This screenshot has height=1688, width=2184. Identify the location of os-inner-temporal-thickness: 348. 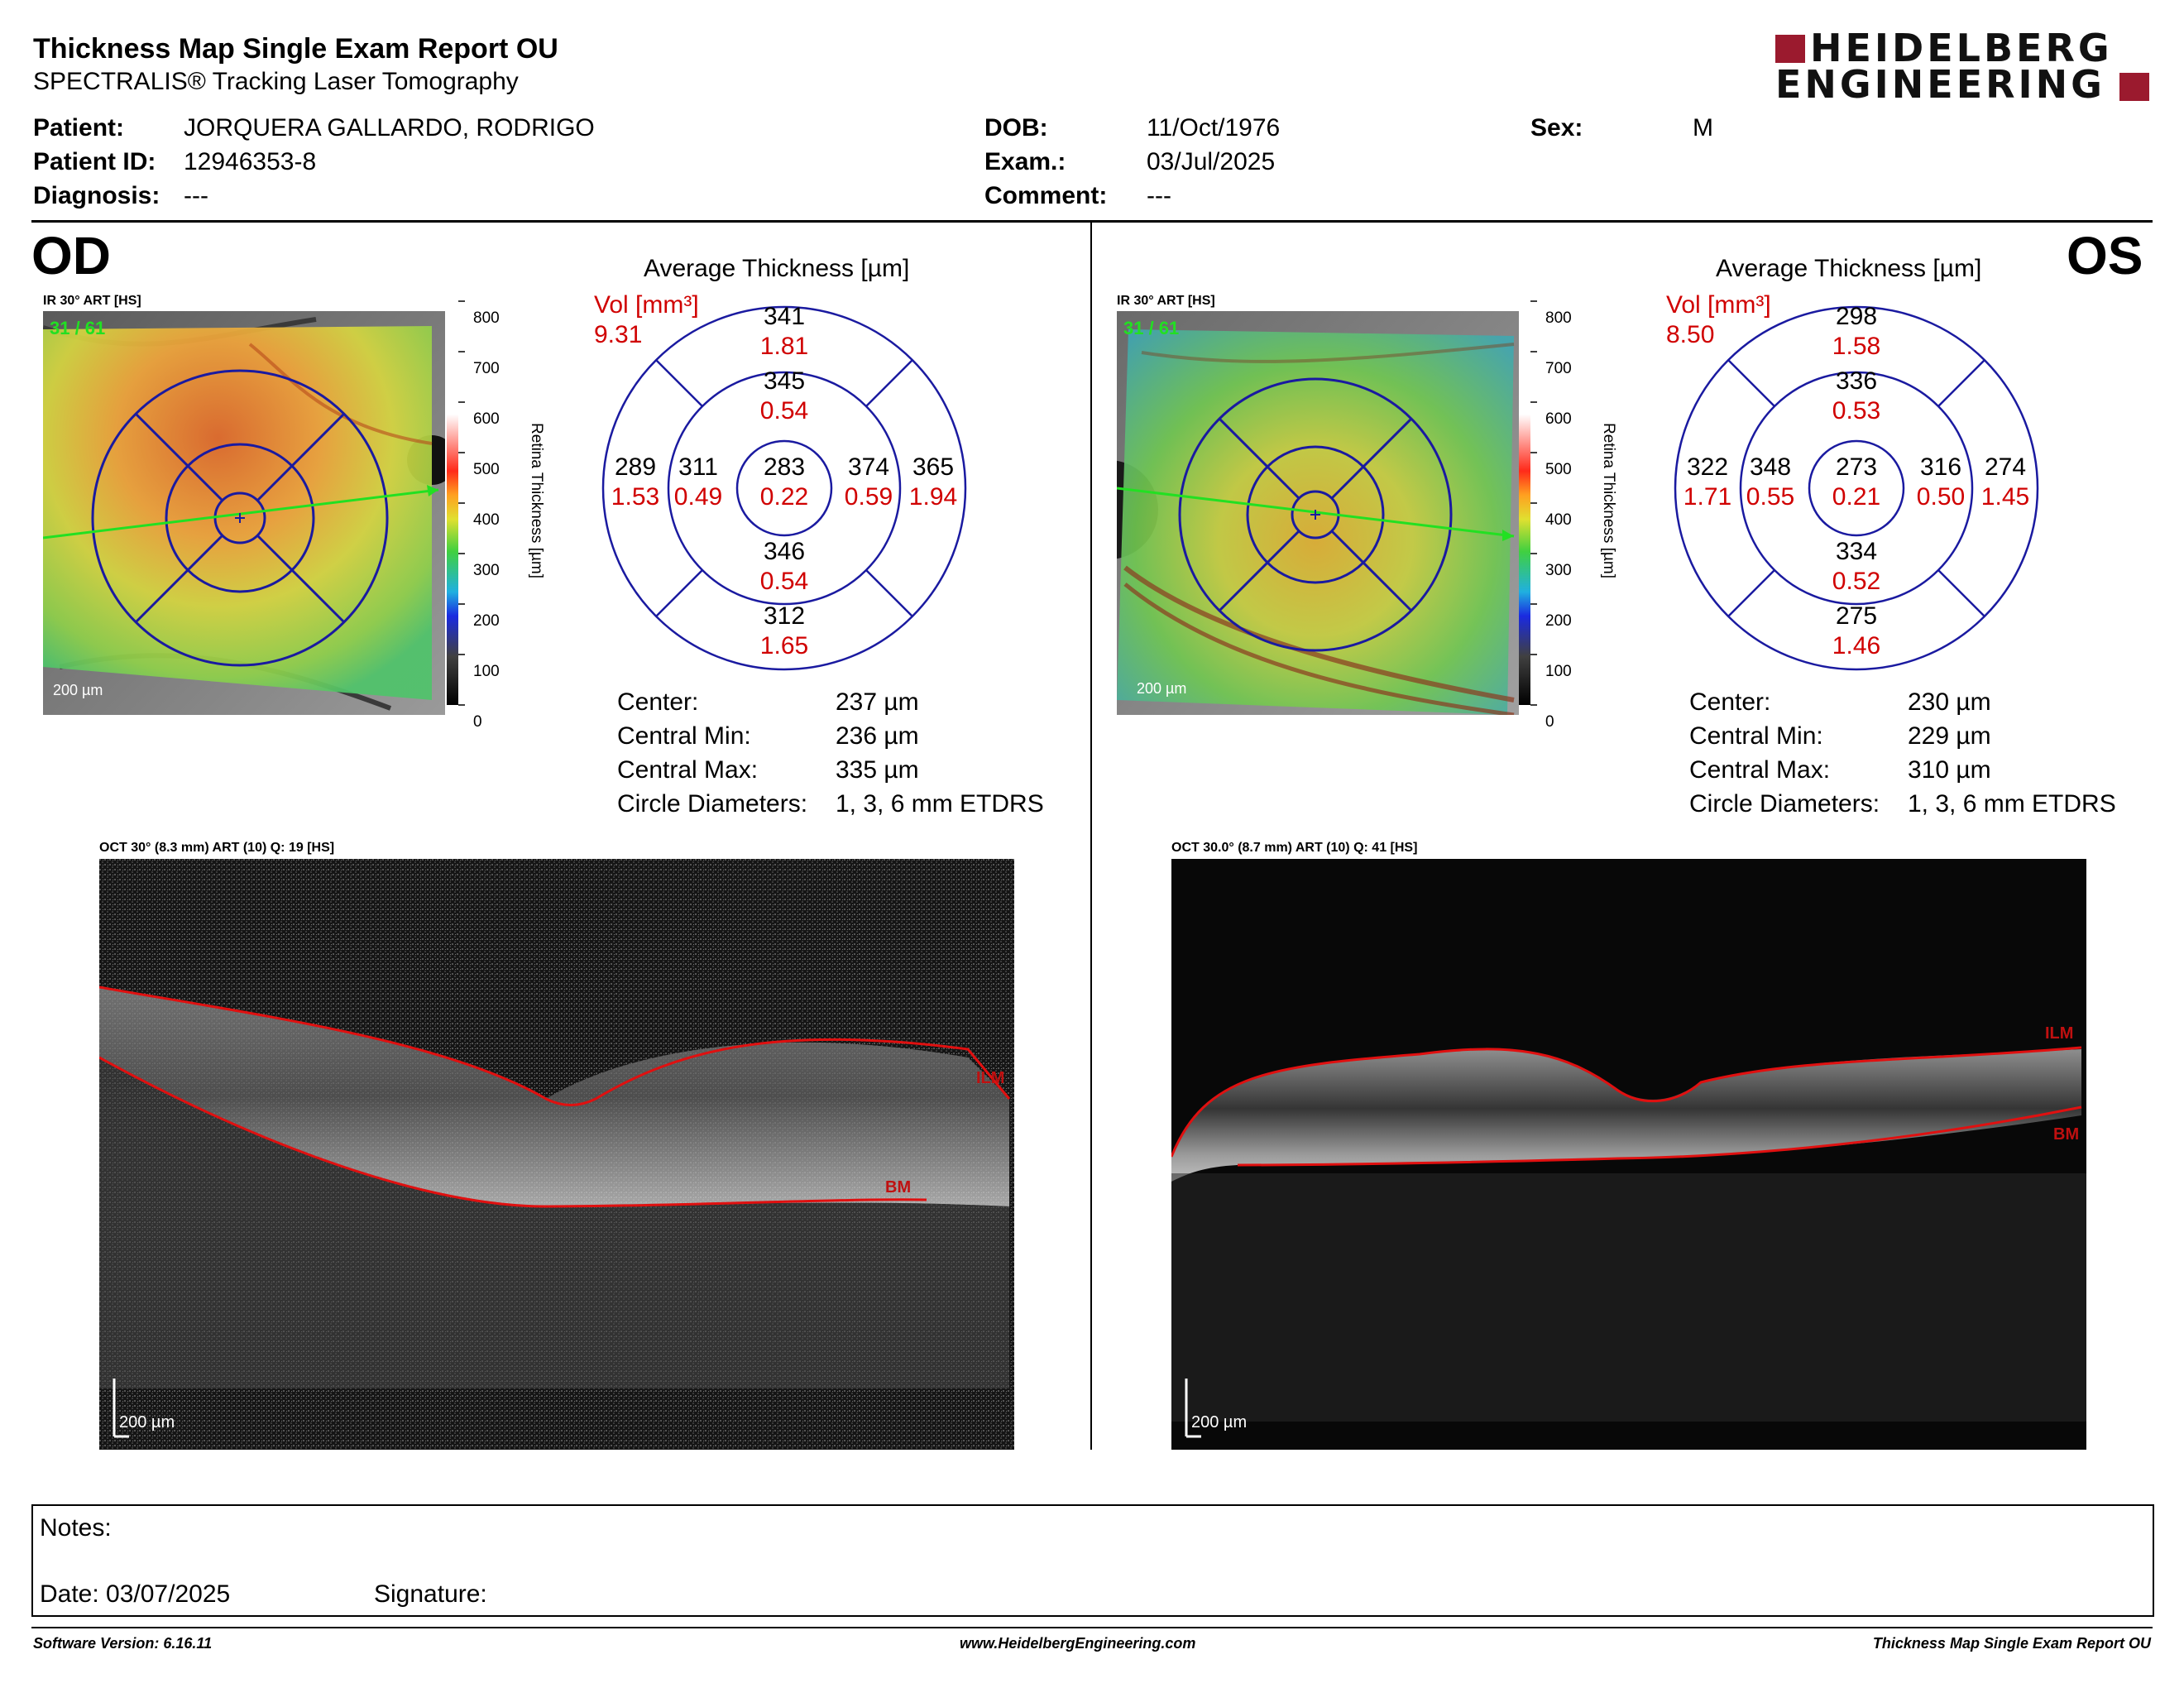
(1770, 467).